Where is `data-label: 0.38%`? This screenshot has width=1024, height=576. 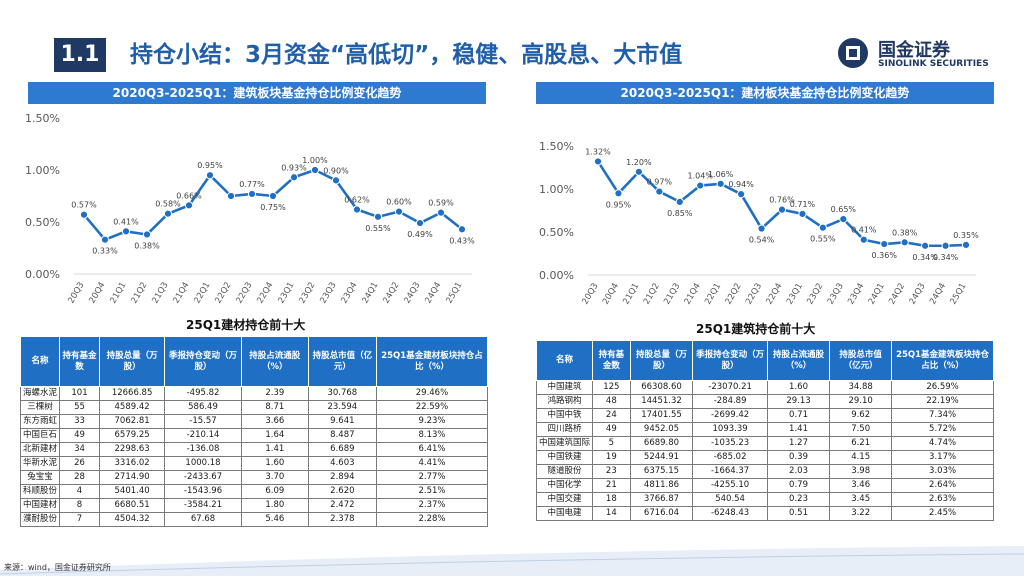 data-label: 0.38% is located at coordinates (147, 245).